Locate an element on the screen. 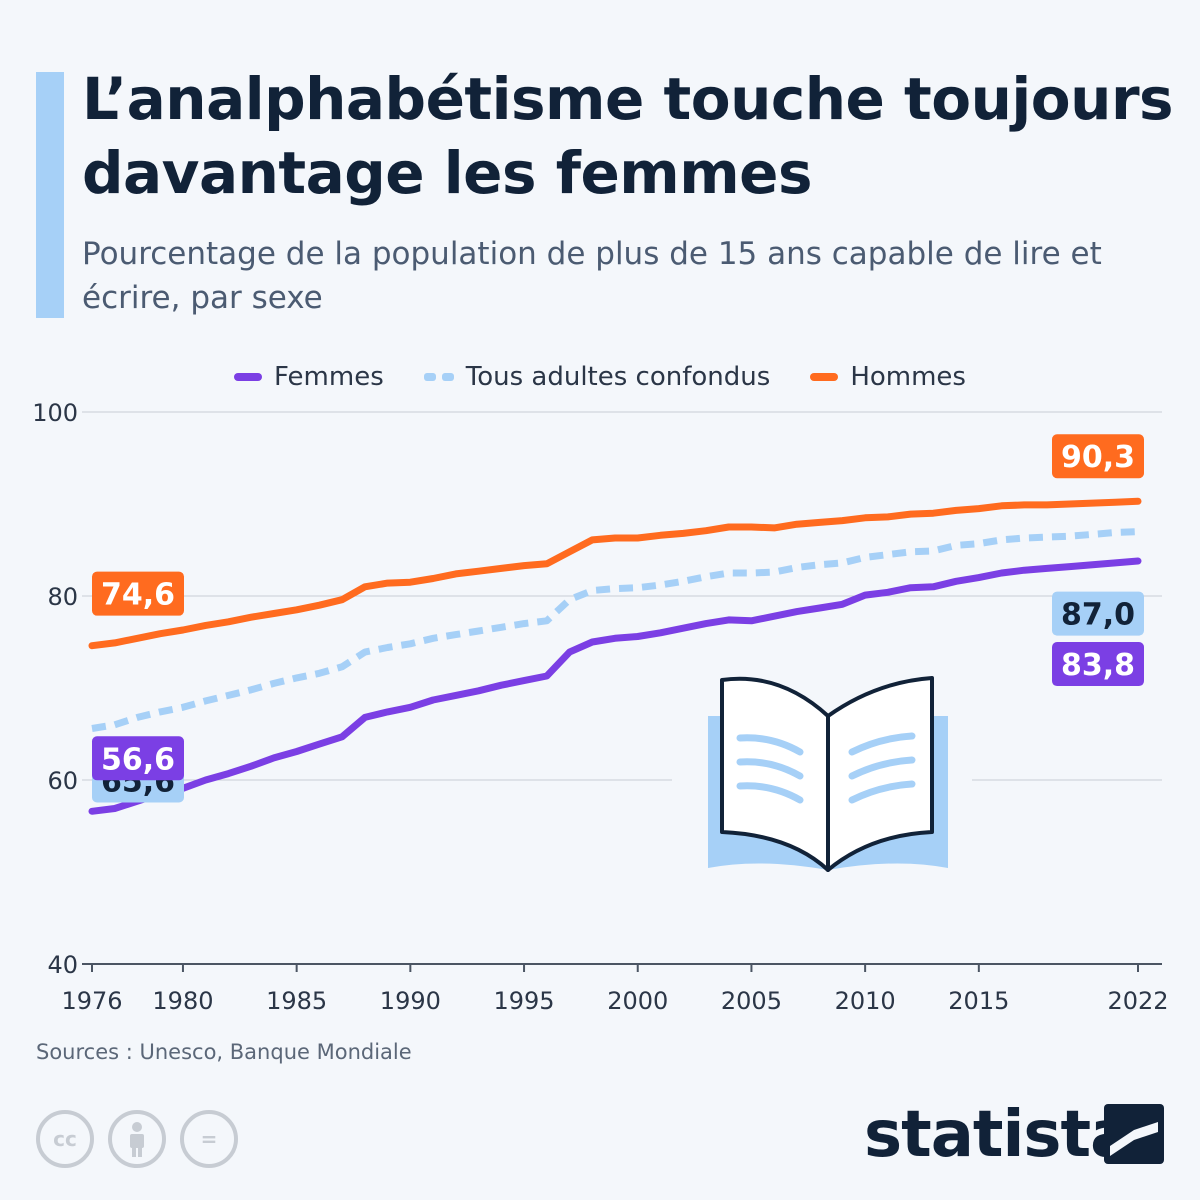 This screenshot has width=1200, height=1200. y-tick-label: 60 is located at coordinates (62, 781).